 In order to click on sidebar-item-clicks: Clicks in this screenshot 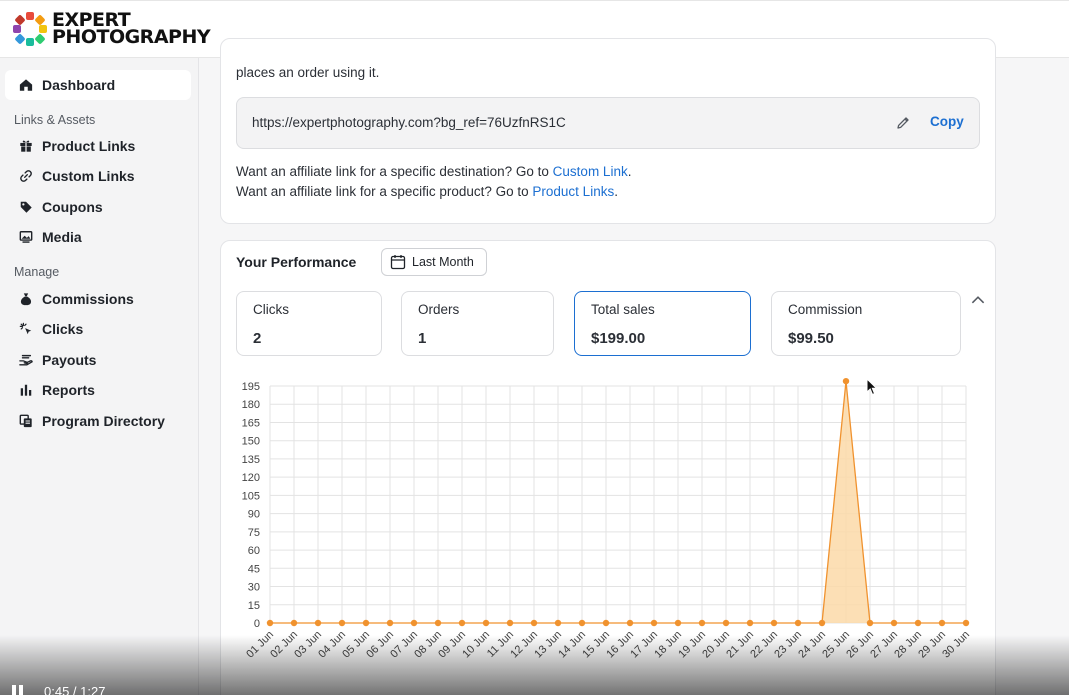, I will do `click(98, 329)`.